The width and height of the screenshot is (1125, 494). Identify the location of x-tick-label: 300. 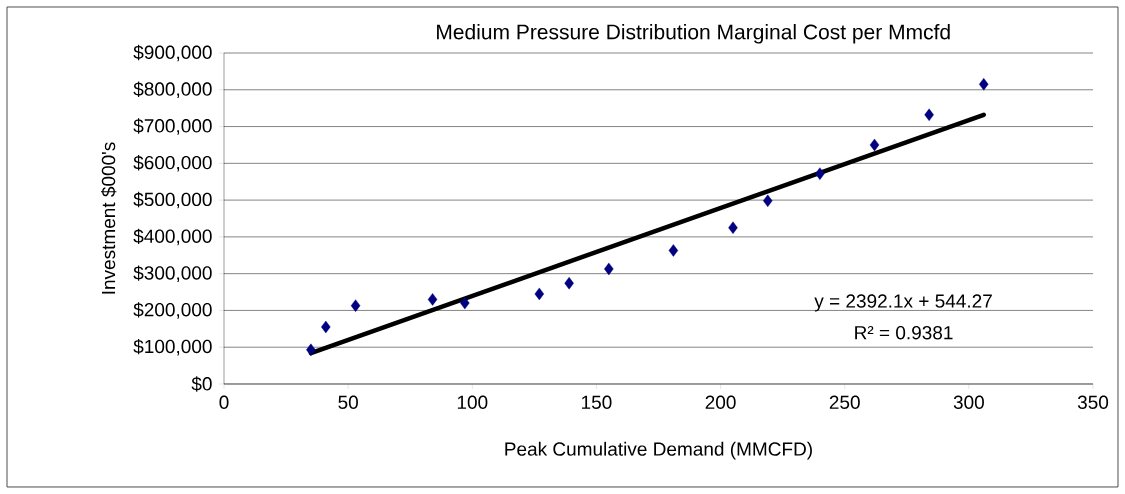
(968, 402).